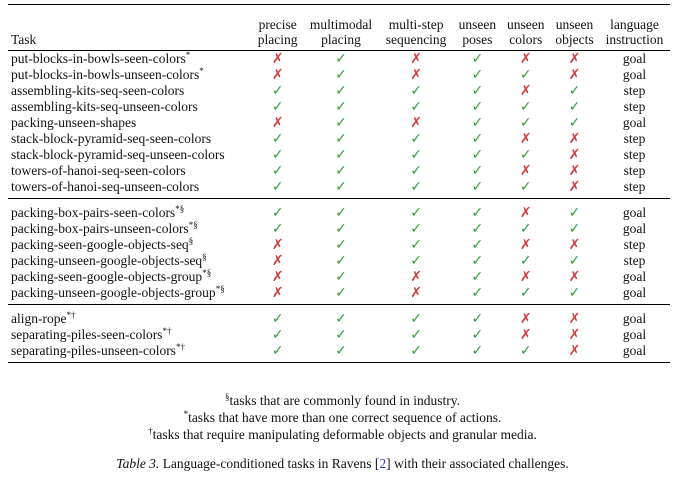  I want to click on task-name-cell: assembling-kits-seq-seen-colors, so click(98, 90).